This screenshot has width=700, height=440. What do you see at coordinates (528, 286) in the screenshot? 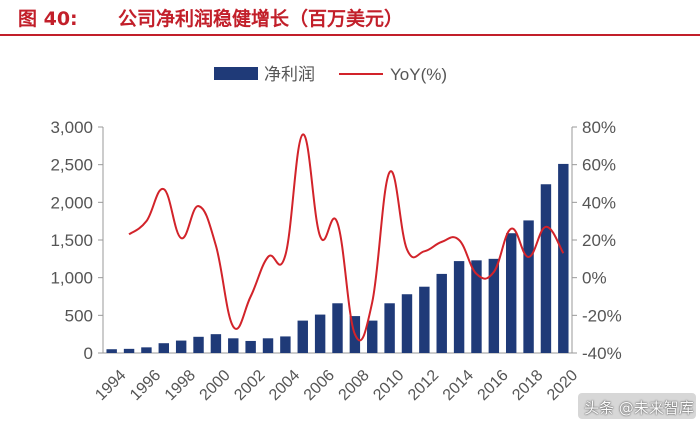
I see `bar-2018` at bounding box center [528, 286].